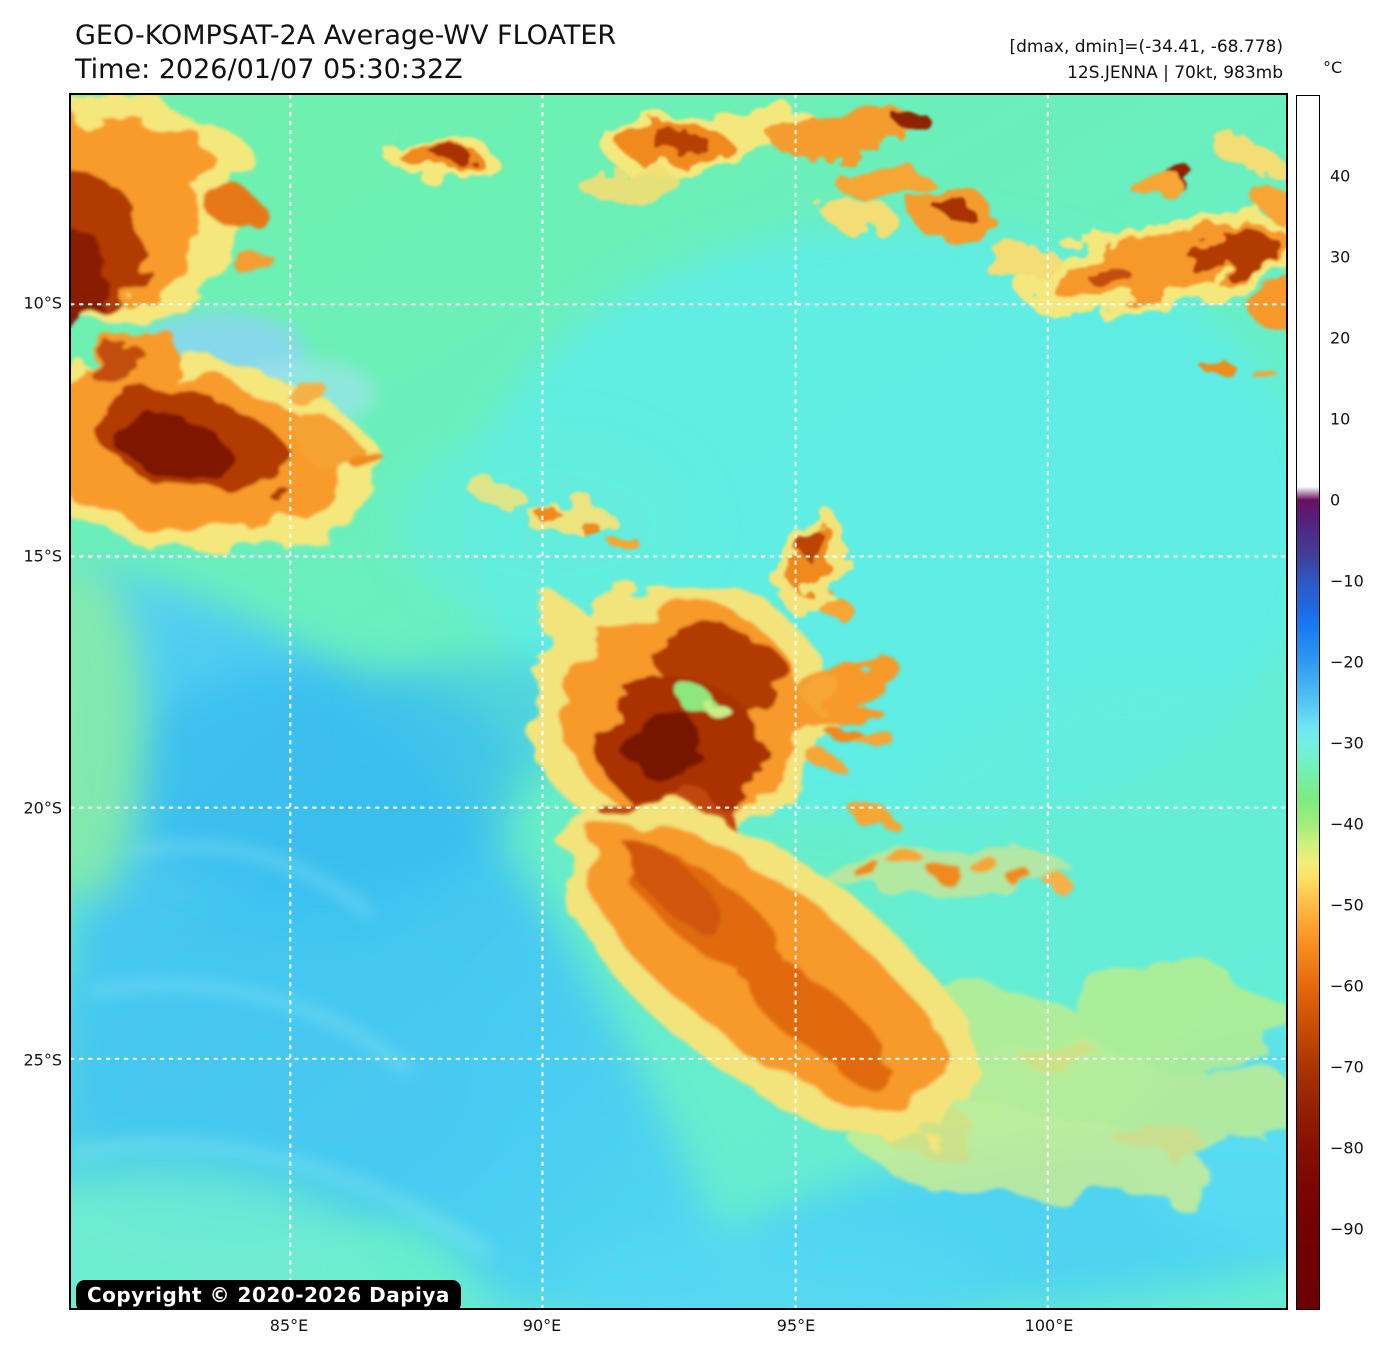 Image resolution: width=1388 pixels, height=1359 pixels. What do you see at coordinates (42, 556) in the screenshot?
I see `lat-tick-label: 15°S` at bounding box center [42, 556].